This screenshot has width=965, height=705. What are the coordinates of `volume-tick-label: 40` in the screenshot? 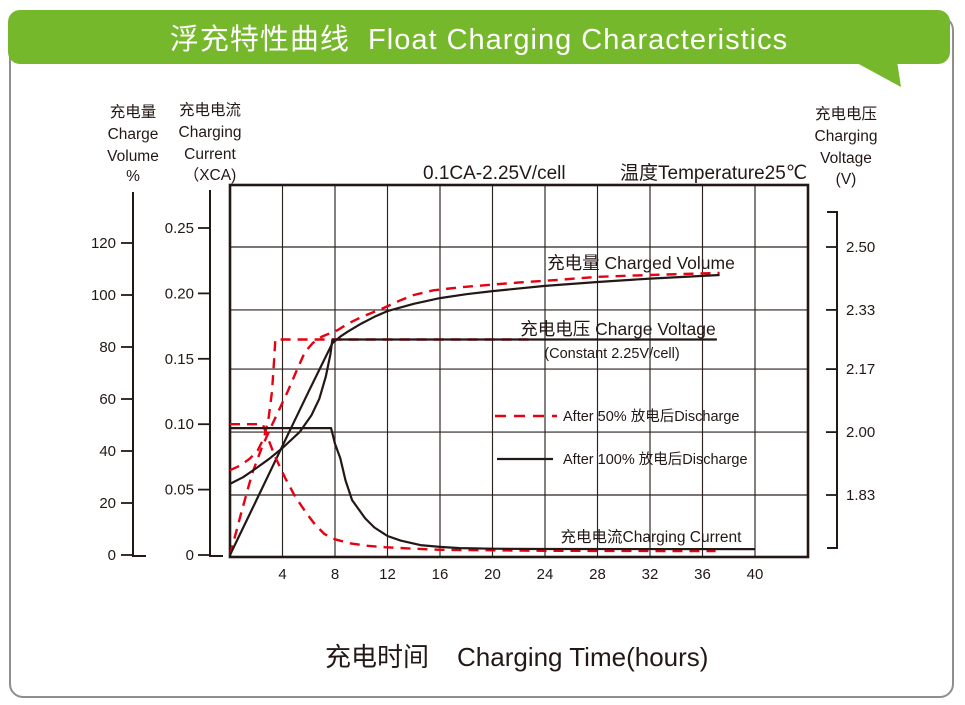 It's located at (107, 451).